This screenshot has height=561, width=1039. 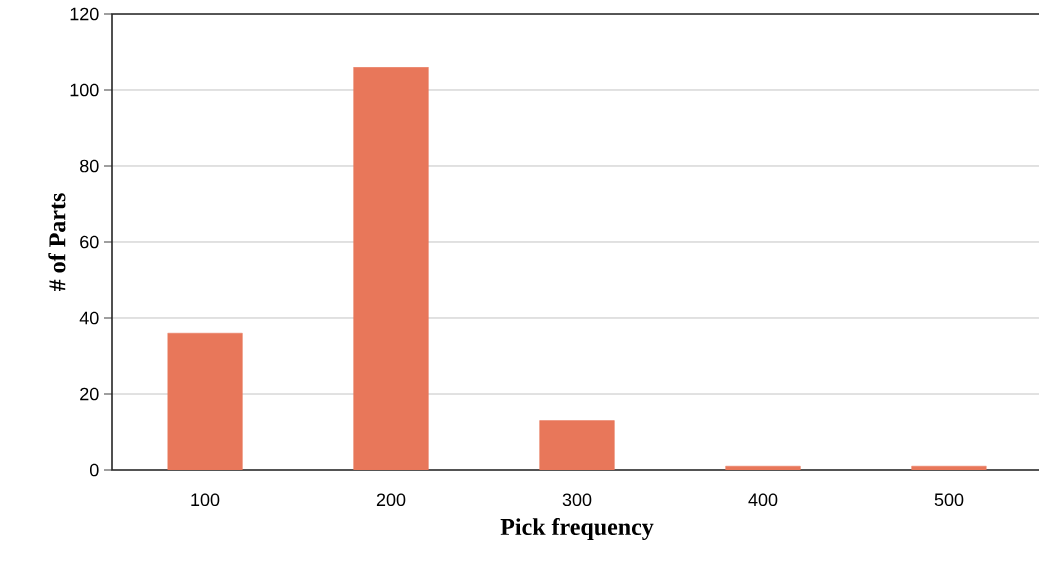 I want to click on y-tick-label: 60, so click(x=89, y=242).